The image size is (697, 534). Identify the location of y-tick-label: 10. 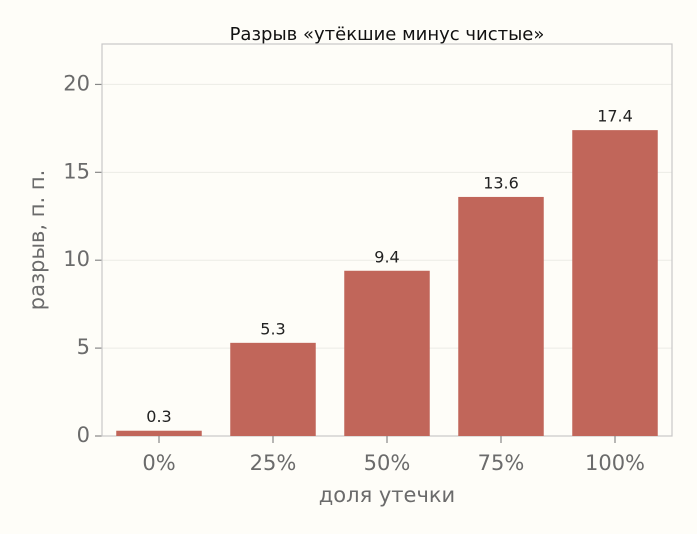
(76, 259).